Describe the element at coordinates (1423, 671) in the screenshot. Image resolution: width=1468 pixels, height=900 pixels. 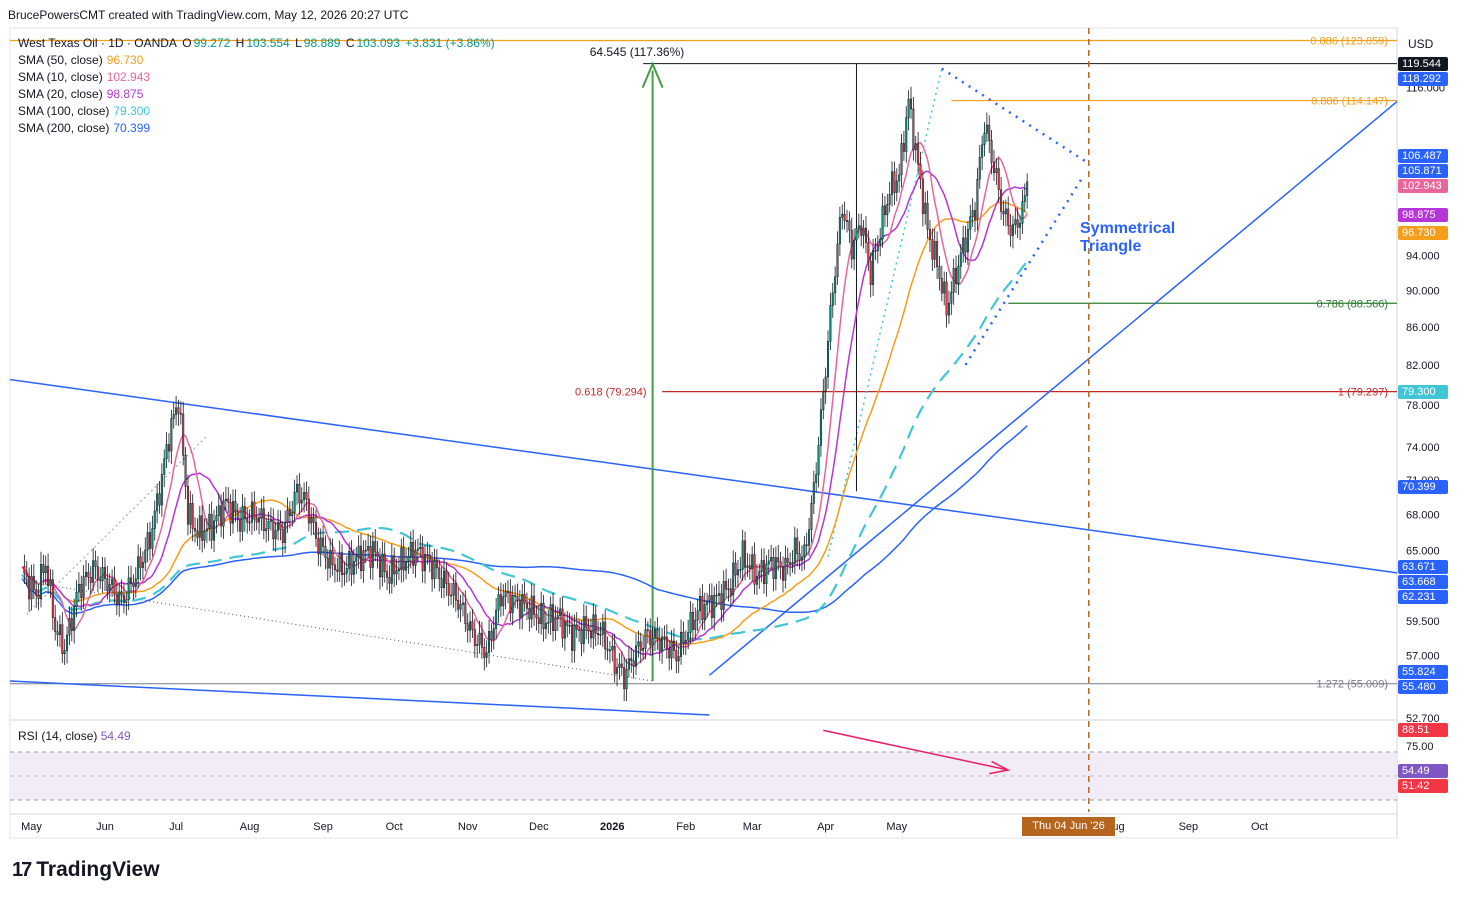
I see `price-tag: 55.824` at that location.